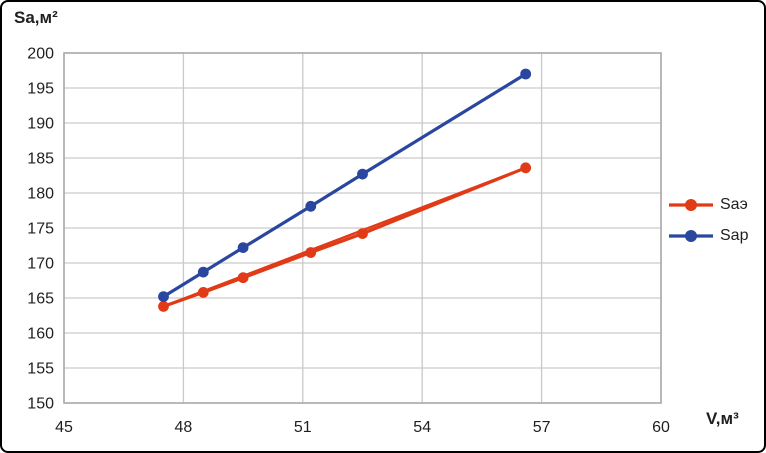 The image size is (766, 453). What do you see at coordinates (40, 299) in the screenshot?
I see `y-tick-label: 165` at bounding box center [40, 299].